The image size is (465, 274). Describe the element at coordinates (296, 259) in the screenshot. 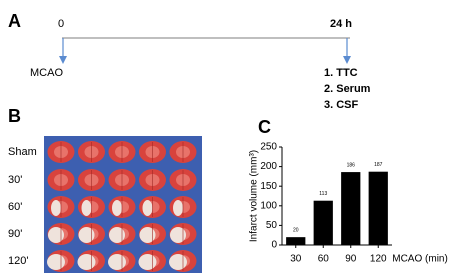

I see `x-tick-label: 30` at that location.